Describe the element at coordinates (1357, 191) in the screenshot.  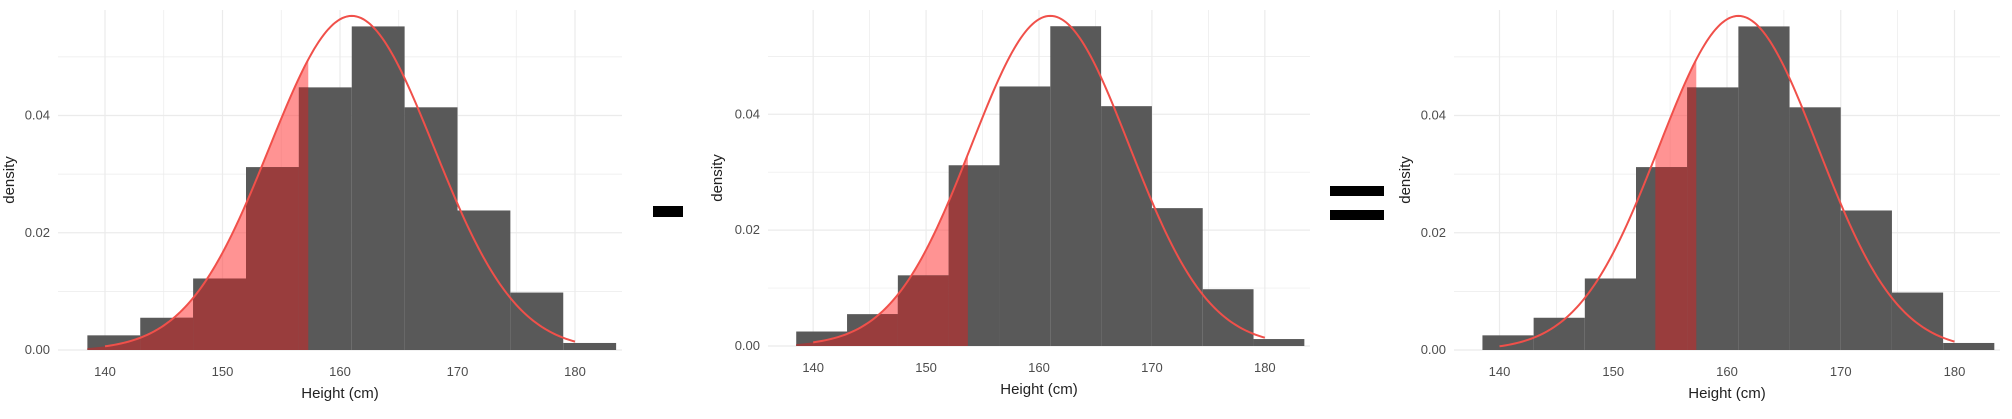
I see `equals-bar-top` at that location.